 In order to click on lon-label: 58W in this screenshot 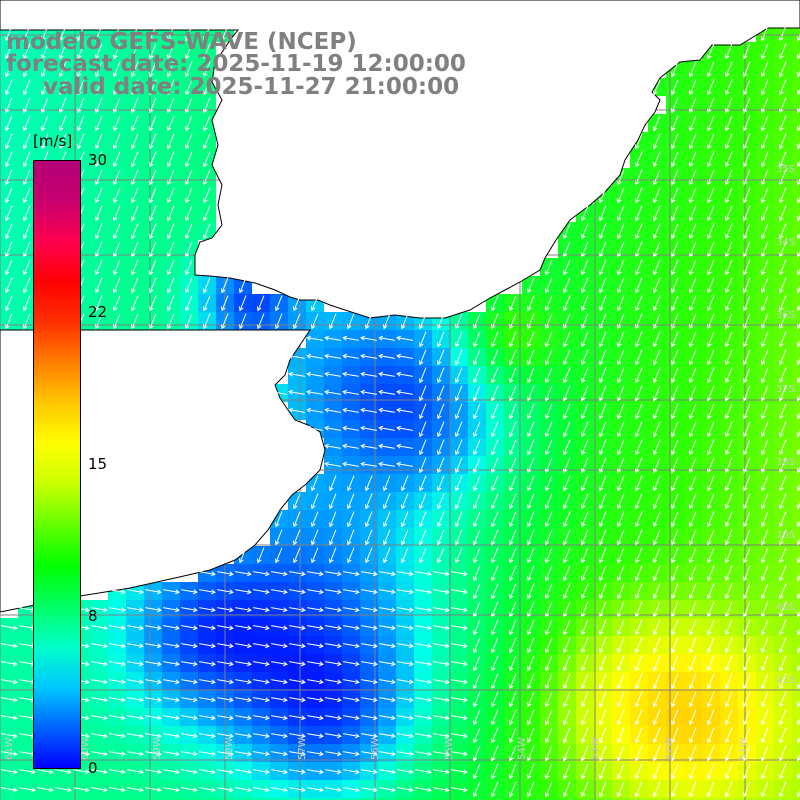, I will do `click(229, 748)`.